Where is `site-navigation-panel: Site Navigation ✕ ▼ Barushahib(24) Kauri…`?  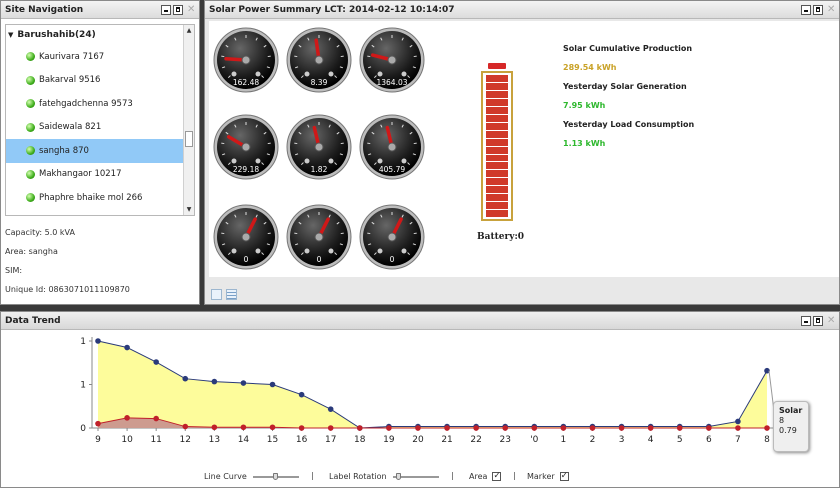 site-navigation-panel: Site Navigation ✕ ▼ Barushahib(24) Kauri… is located at coordinates (100, 152).